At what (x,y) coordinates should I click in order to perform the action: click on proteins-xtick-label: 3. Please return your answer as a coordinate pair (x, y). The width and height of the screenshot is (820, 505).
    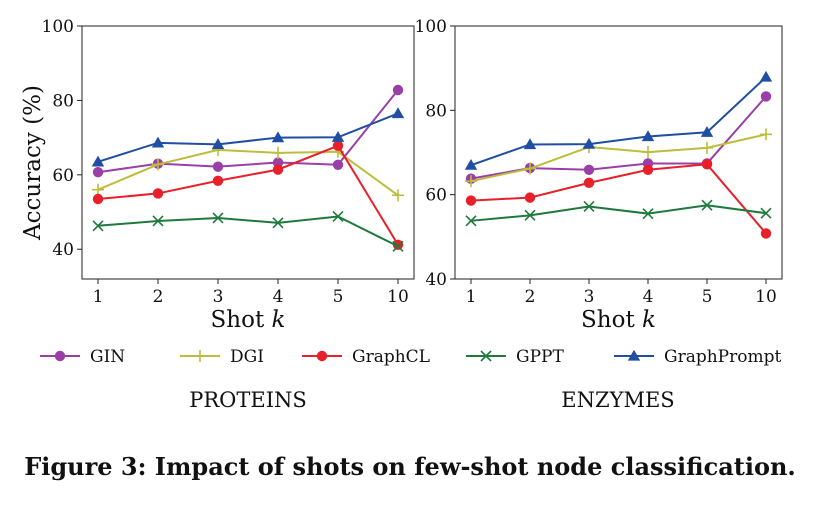
    Looking at the image, I should click on (218, 297).